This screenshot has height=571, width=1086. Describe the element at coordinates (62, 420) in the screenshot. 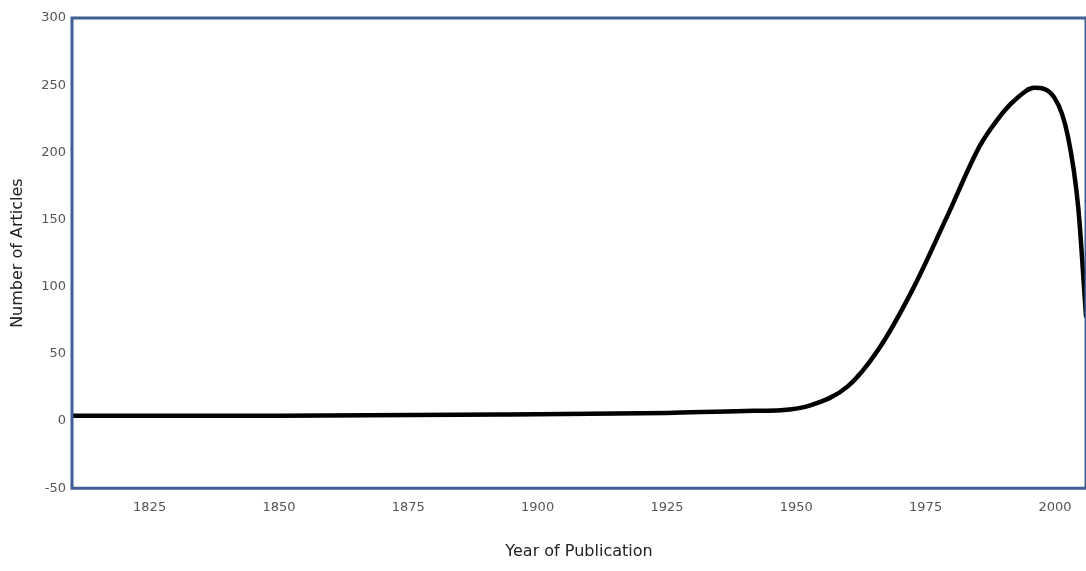

I see `y-tick-label: 0` at that location.